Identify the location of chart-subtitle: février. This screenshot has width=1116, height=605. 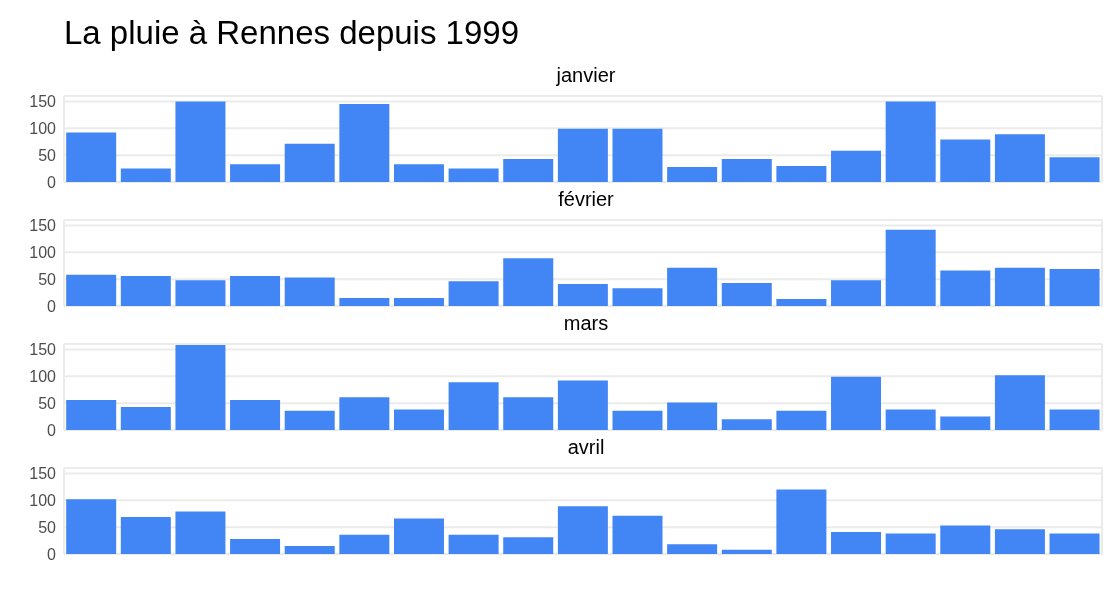
(586, 199).